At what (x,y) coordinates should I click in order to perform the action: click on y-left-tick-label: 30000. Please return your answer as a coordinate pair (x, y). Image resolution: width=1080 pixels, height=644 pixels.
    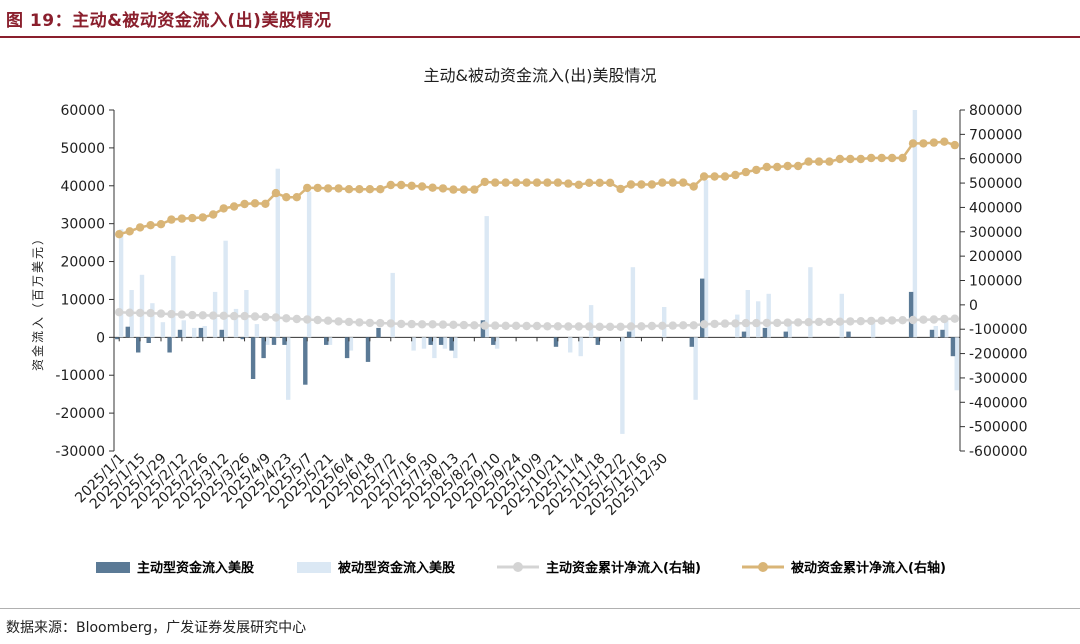
    Looking at the image, I should click on (82, 225).